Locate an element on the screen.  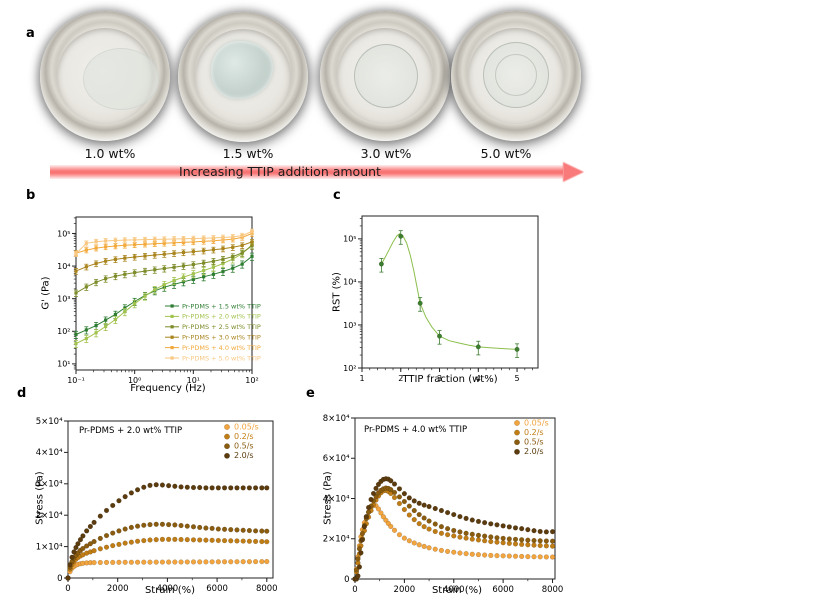
panel-c-xlabel: TTIP fraction (wt%) is located at coordinates (450, 379).